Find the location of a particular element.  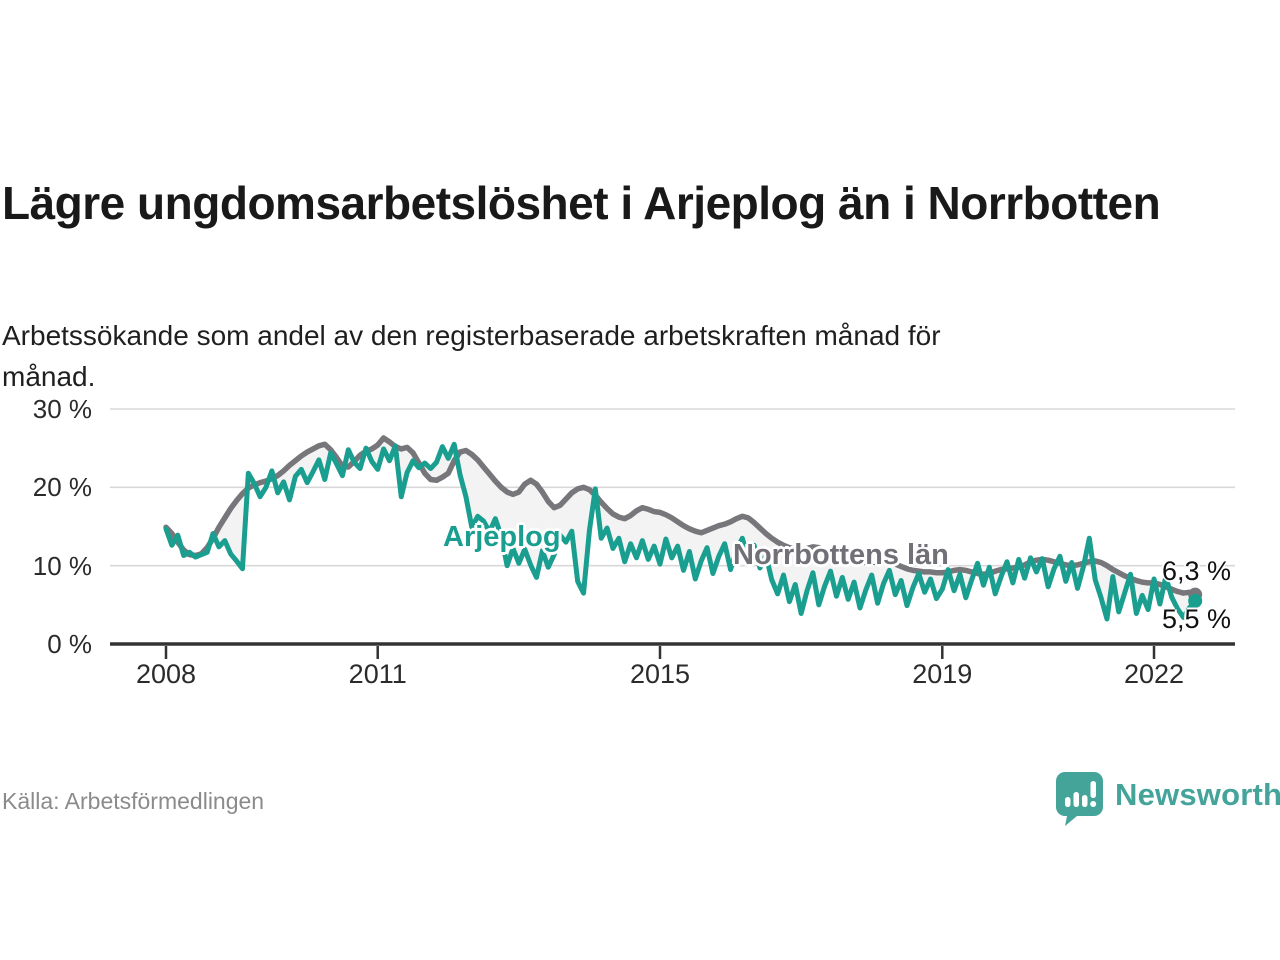

x-axis-tick-label: 2011 is located at coordinates (377, 674).